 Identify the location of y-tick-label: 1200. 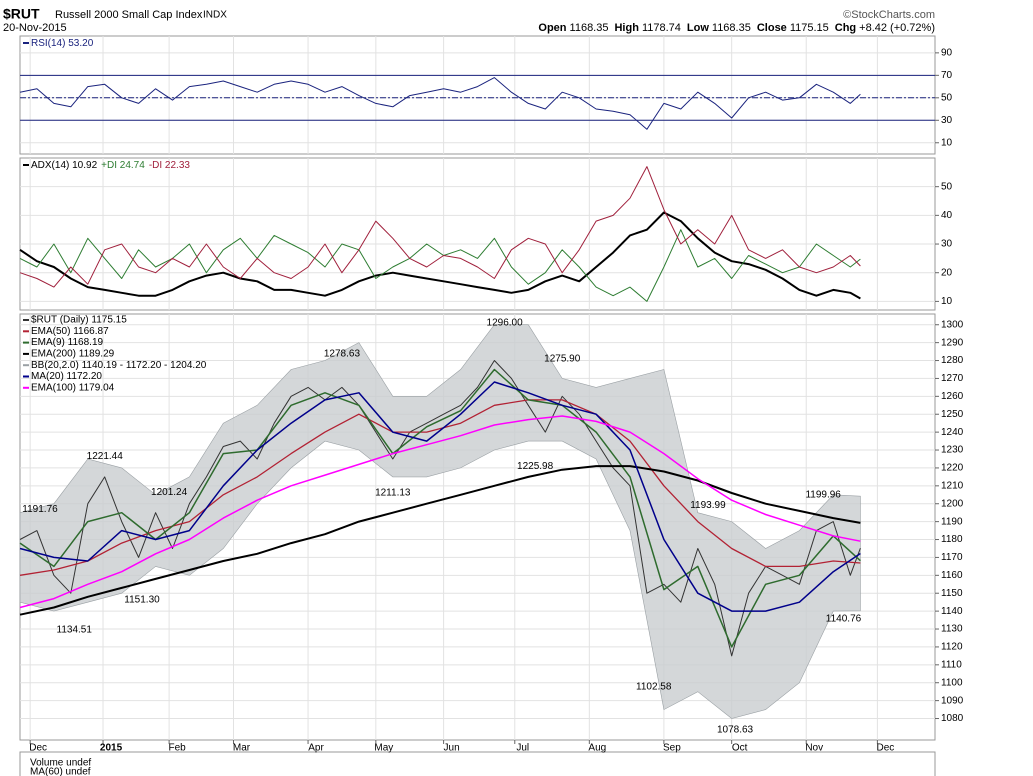
(952, 503).